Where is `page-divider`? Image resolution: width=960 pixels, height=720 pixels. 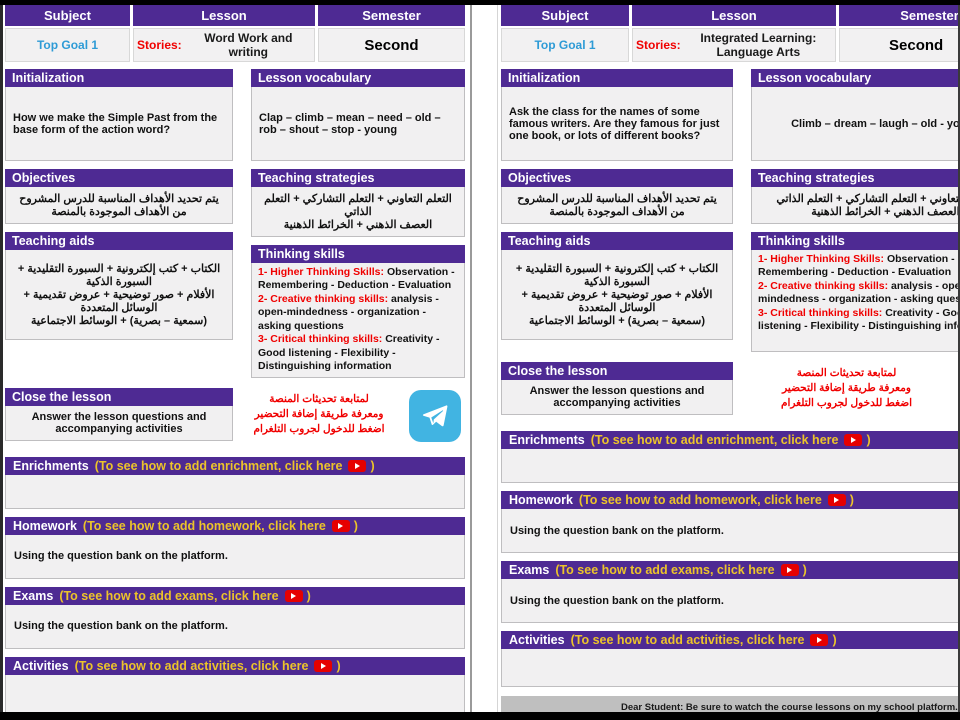
page-divider is located at coordinates (471, 358).